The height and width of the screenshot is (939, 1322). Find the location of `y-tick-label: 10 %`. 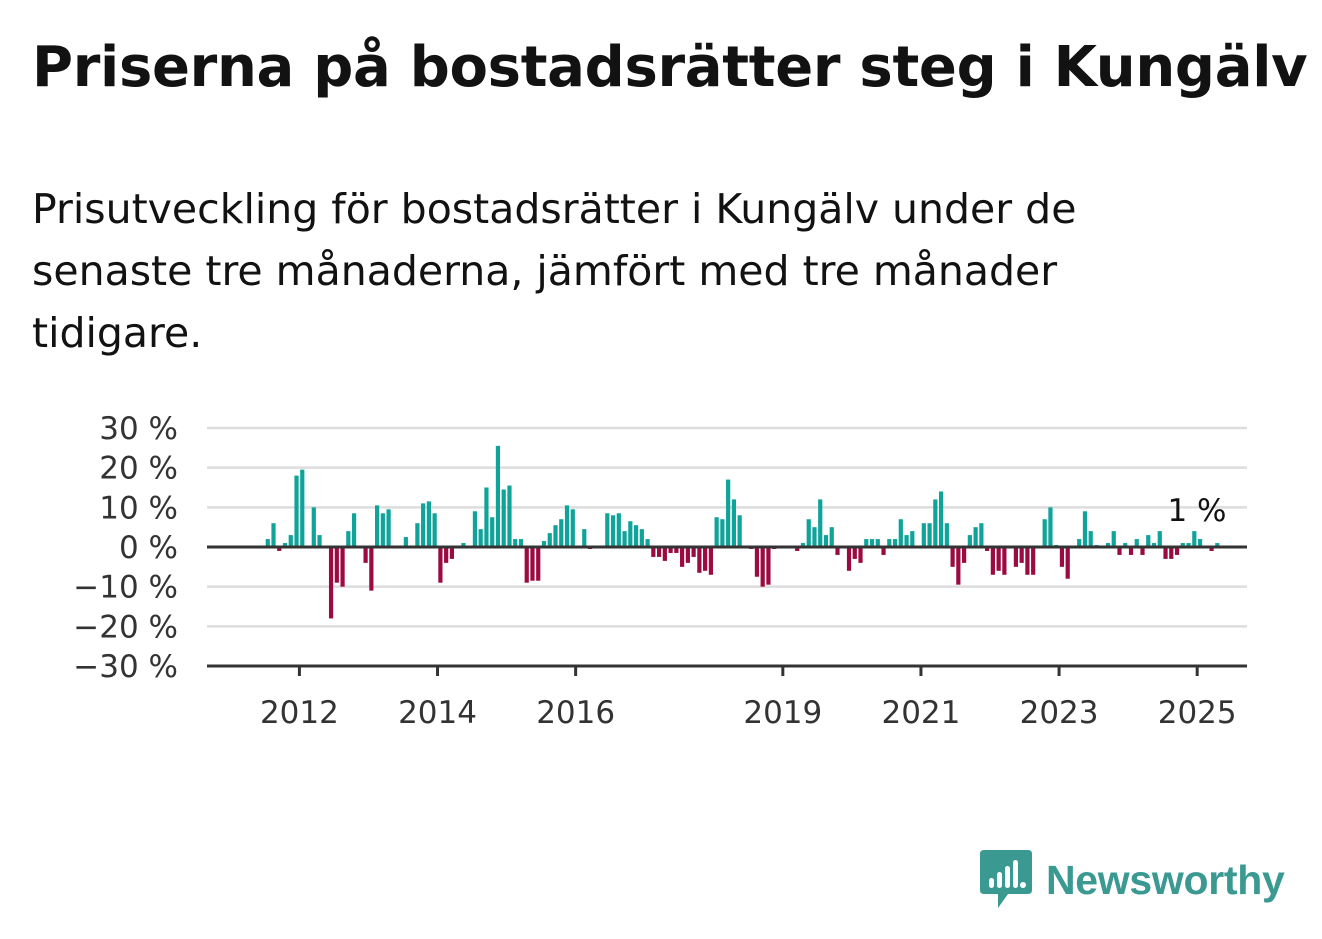

y-tick-label: 10 % is located at coordinates (138, 508).